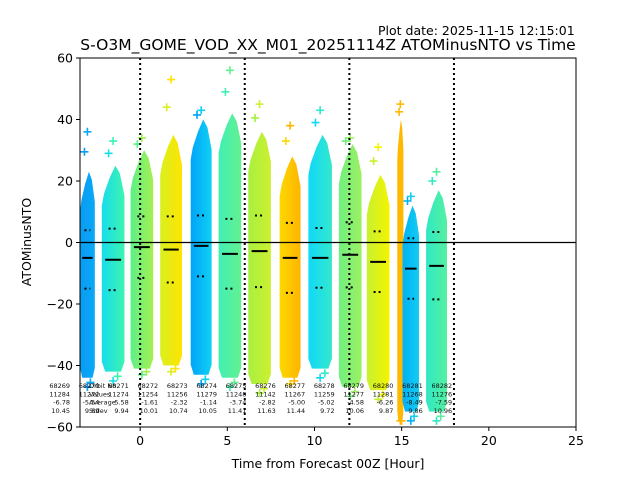 The width and height of the screenshot is (640, 480). I want to click on orbit-stat-values: 11277, so click(353, 394).